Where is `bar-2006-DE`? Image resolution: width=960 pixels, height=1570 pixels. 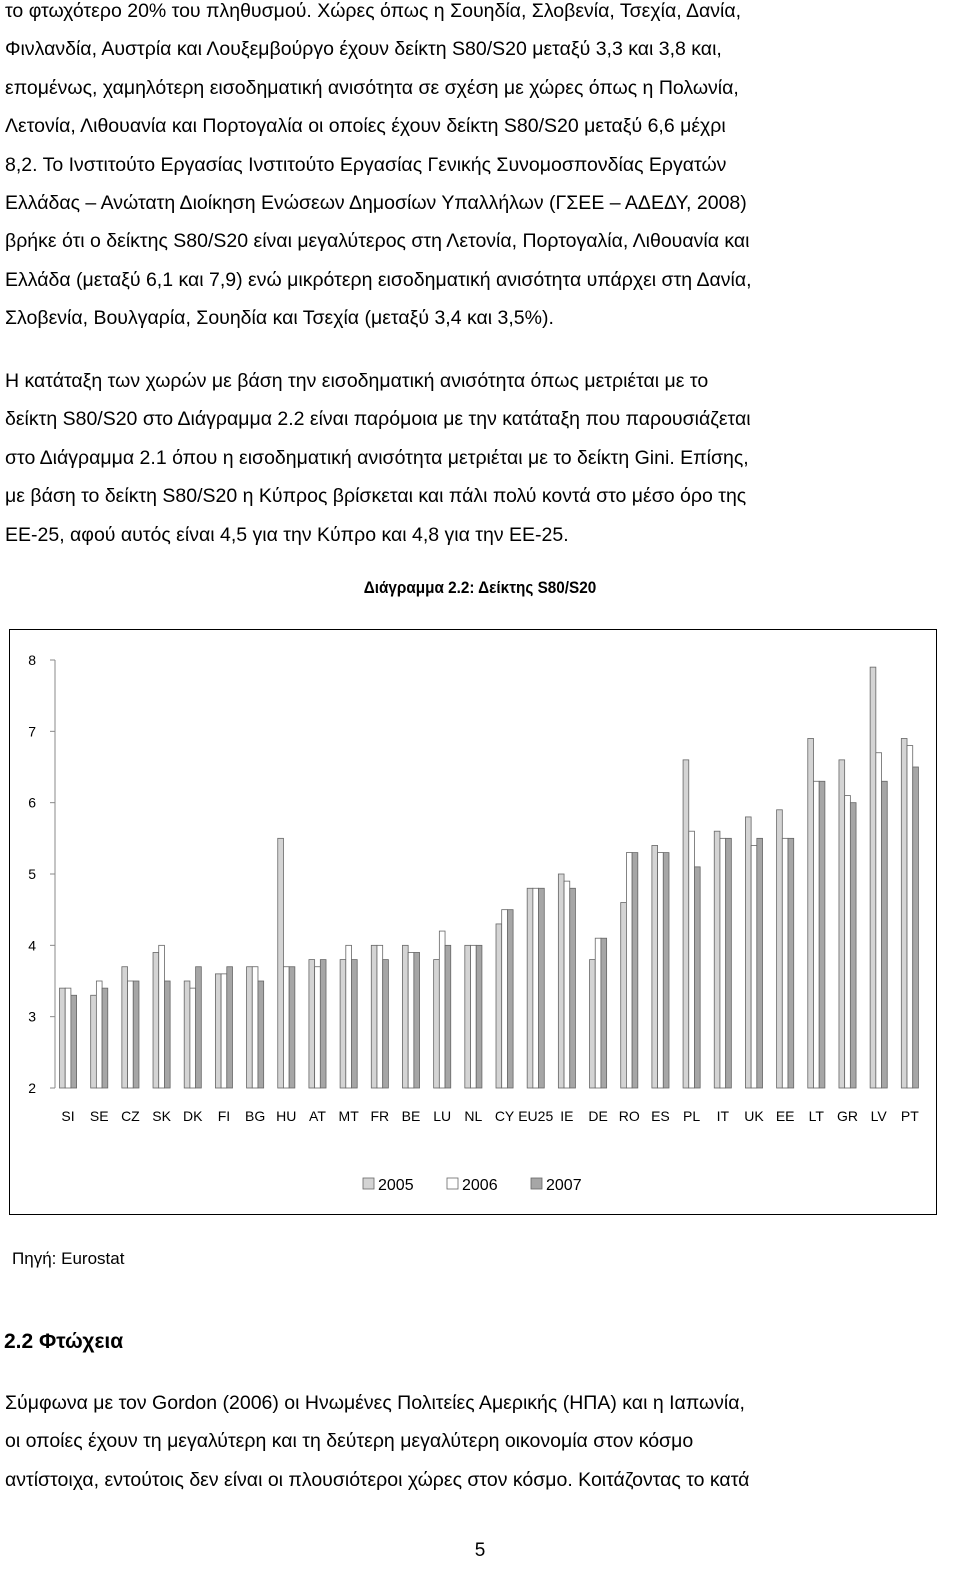
bar-2006-DE is located at coordinates (598, 1013).